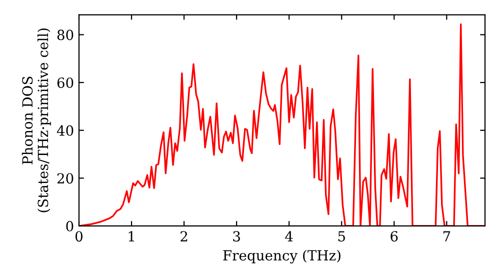 The height and width of the screenshot is (280, 500). I want to click on x-tick-label: 6, so click(394, 236).